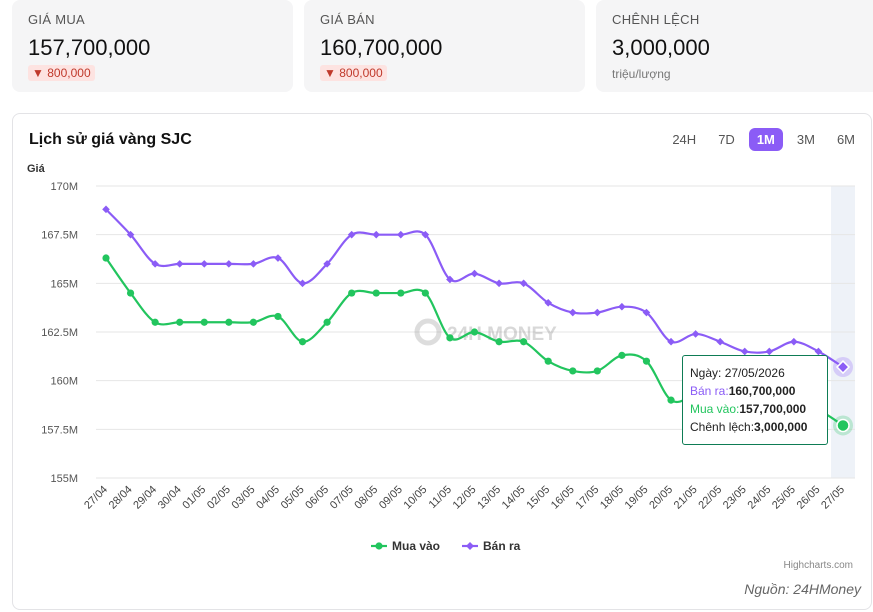 This screenshot has width=873, height=612. Describe the element at coordinates (715, 409) in the screenshot. I see `tooltip-buy-label: Mua vào:` at that location.